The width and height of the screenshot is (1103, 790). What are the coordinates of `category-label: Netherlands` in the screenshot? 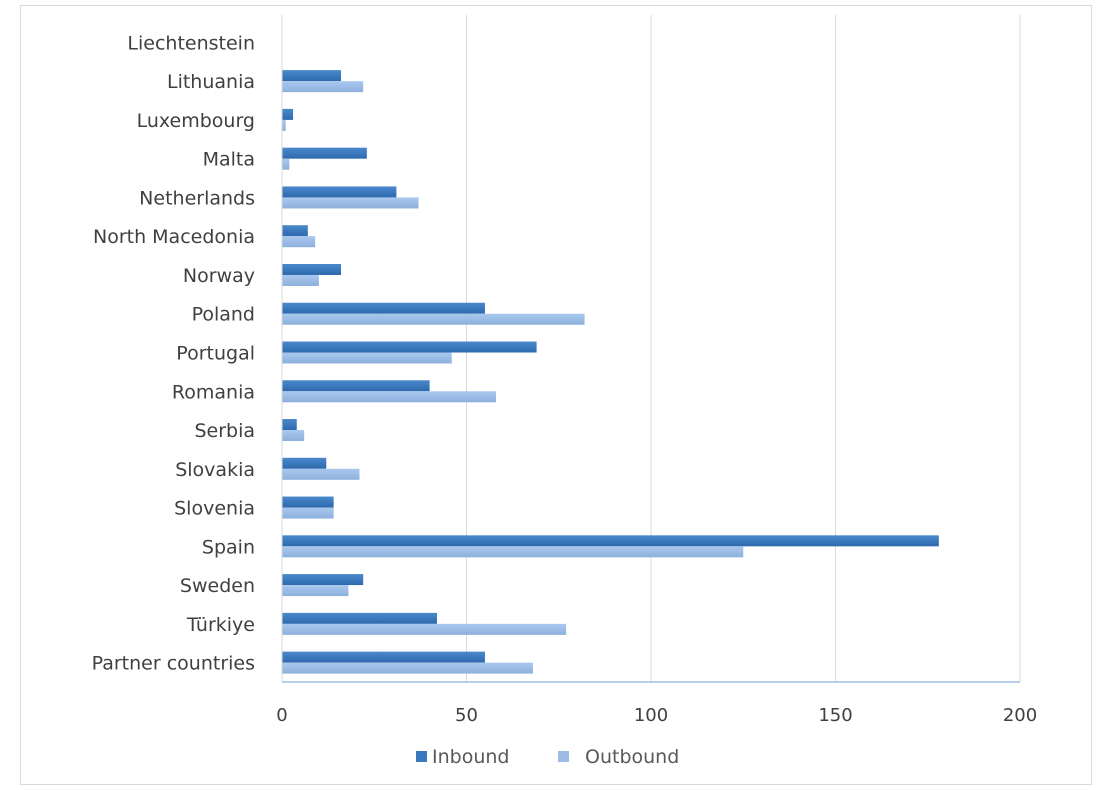 It's located at (197, 198).